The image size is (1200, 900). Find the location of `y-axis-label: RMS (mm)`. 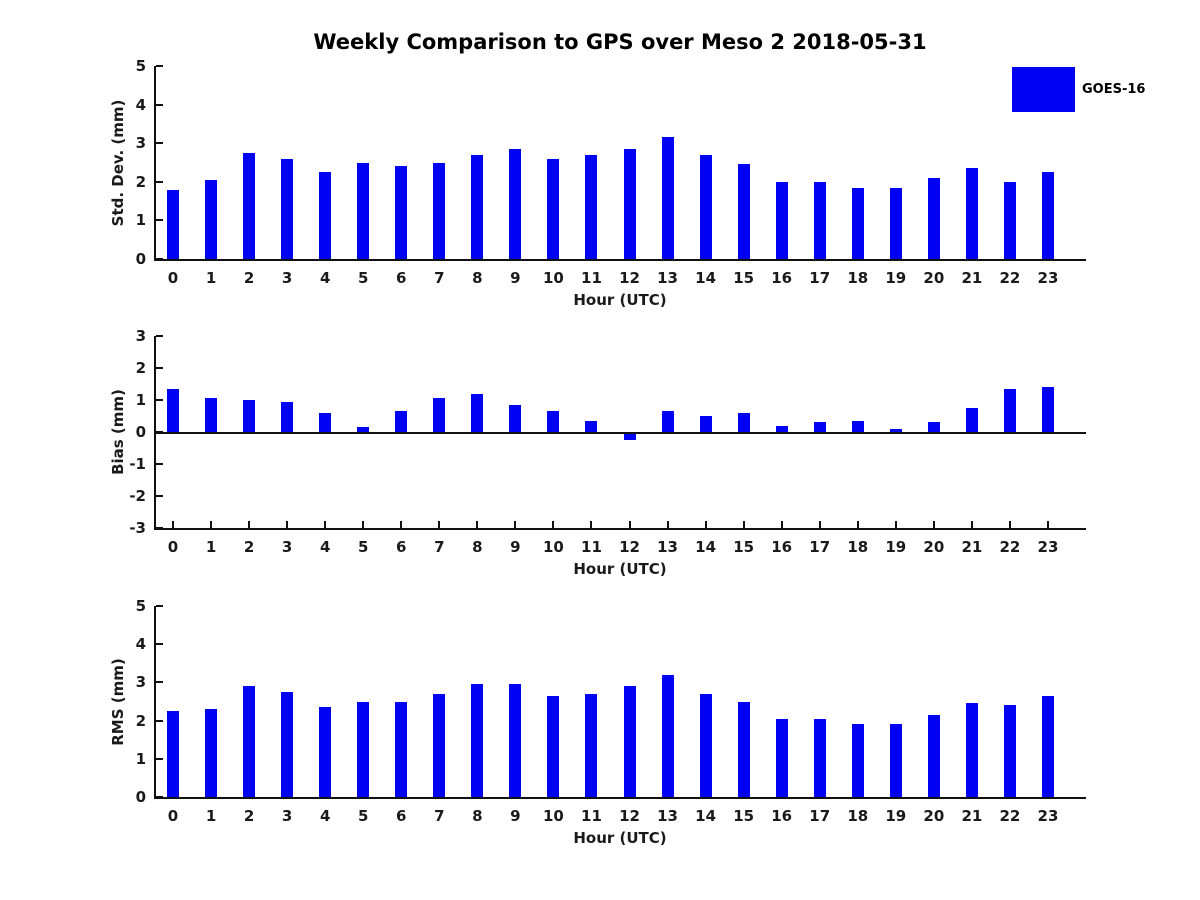

y-axis-label: RMS (mm) is located at coordinates (118, 701).